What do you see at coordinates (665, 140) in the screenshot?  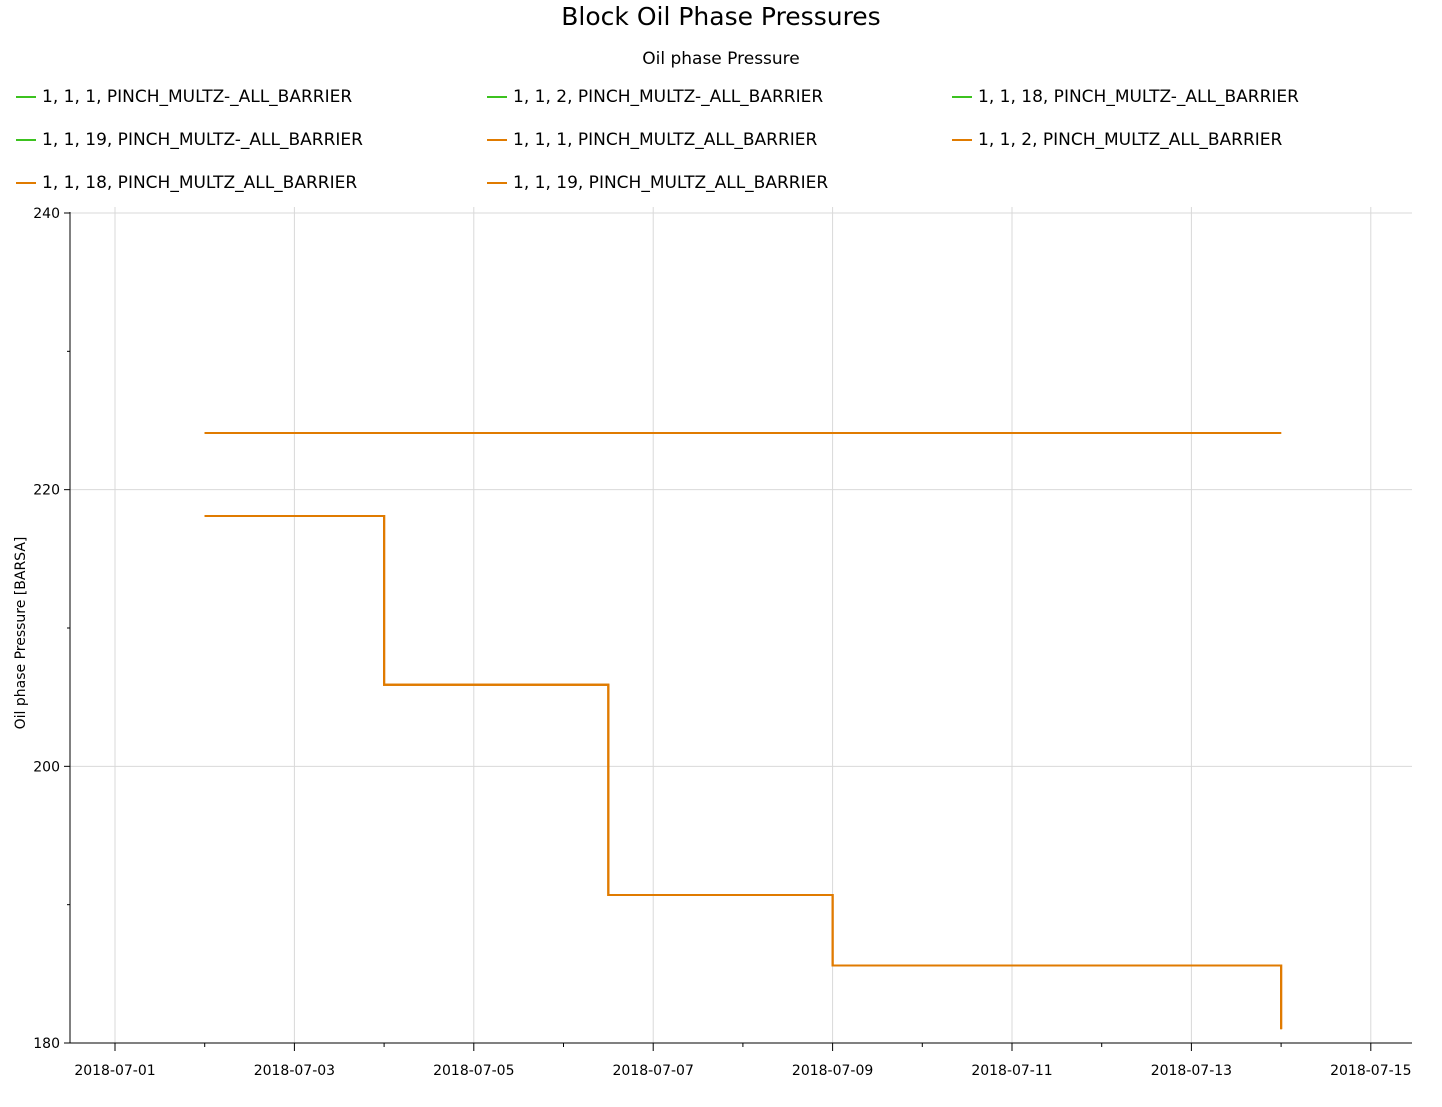 I see `legend-label: 1, 1, 1, PINCH_MULTZ_ALL_BARRIER` at bounding box center [665, 140].